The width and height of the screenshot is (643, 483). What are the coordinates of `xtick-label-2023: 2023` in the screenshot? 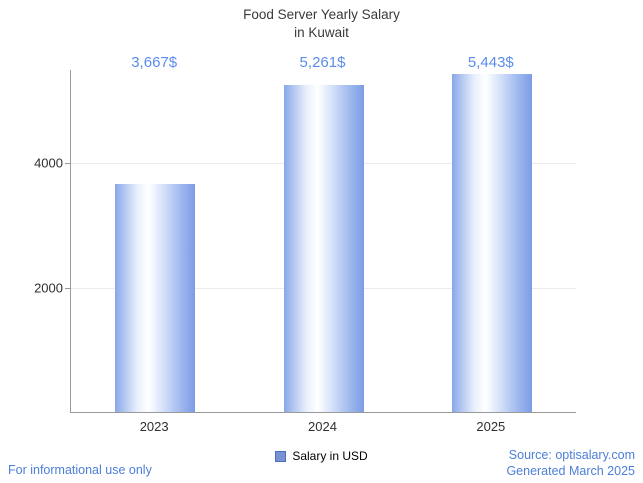 It's located at (154, 426).